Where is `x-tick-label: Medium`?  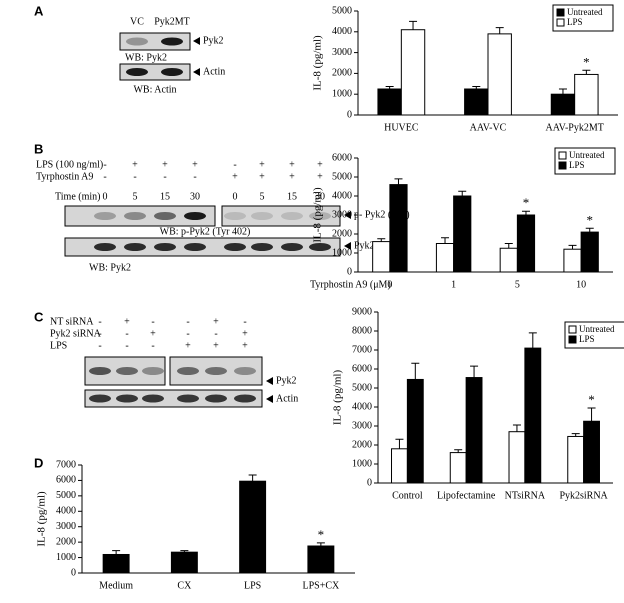 x-tick-label: Medium is located at coordinates (116, 585).